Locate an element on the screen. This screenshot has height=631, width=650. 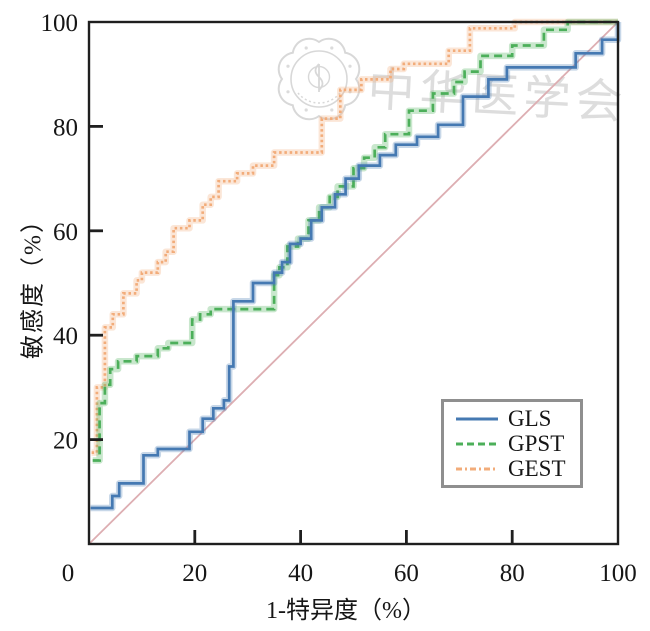
gpst-line-sample-icon is located at coordinates (477, 443).